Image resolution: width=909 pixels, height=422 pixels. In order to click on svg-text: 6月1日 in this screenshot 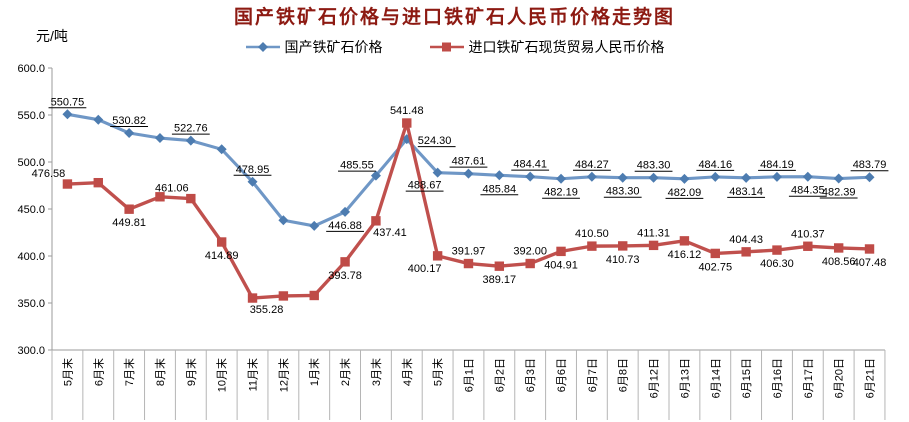, I will do `click(469, 375)`.